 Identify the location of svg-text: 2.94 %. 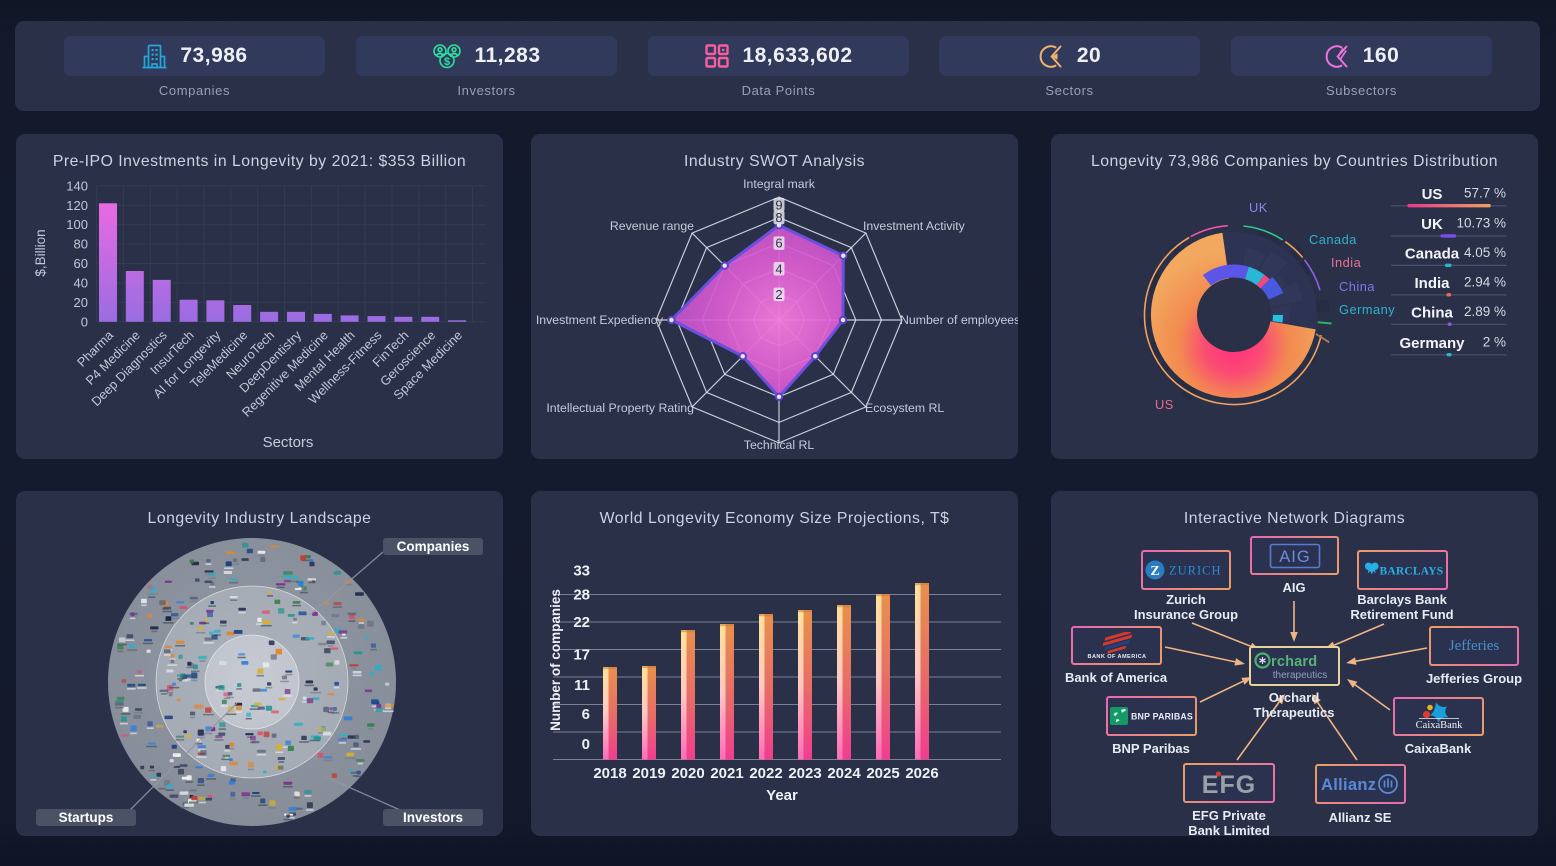
(1485, 281).